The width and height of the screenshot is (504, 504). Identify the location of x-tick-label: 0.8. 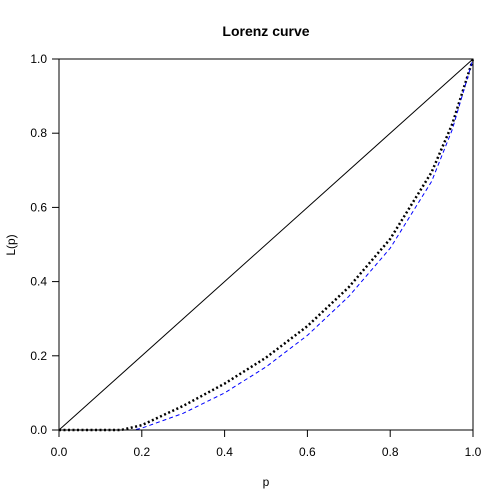
(390, 452).